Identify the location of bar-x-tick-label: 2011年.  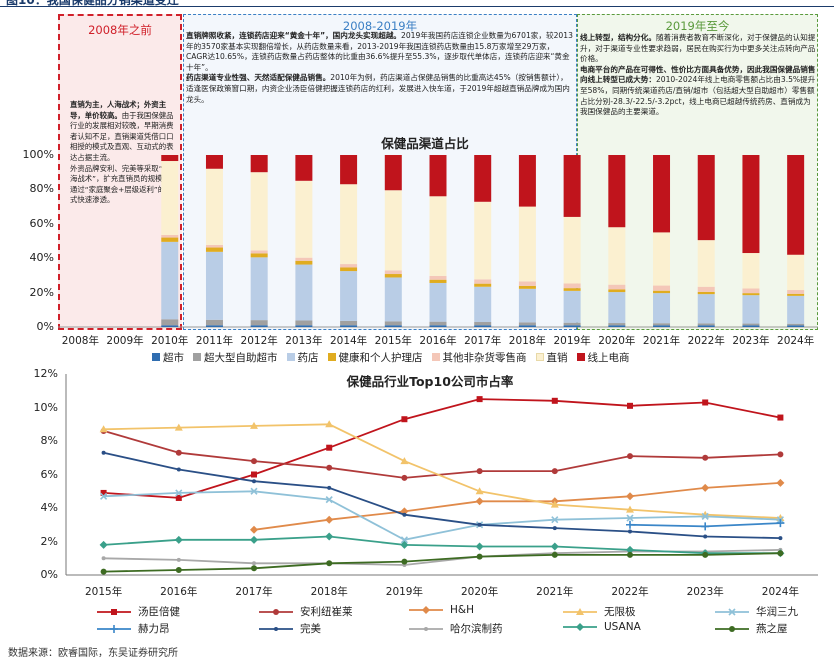
(214, 341).